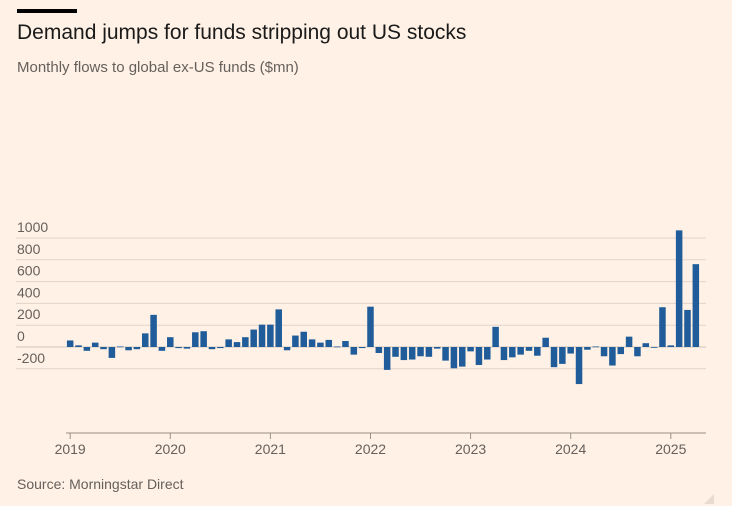 The height and width of the screenshot is (506, 732). Describe the element at coordinates (570, 449) in the screenshot. I see `x-tick-label: 2024` at that location.